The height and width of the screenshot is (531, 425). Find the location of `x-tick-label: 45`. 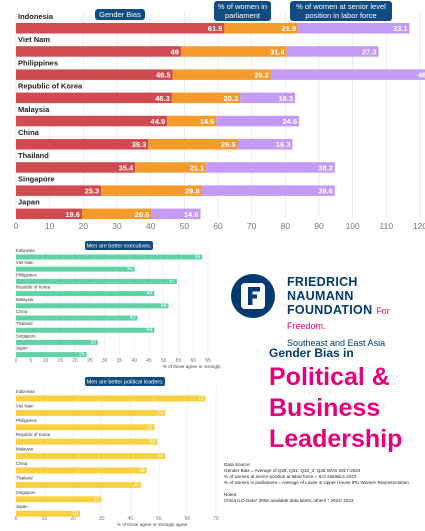

x-tick-label: 45 is located at coordinates (149, 361).